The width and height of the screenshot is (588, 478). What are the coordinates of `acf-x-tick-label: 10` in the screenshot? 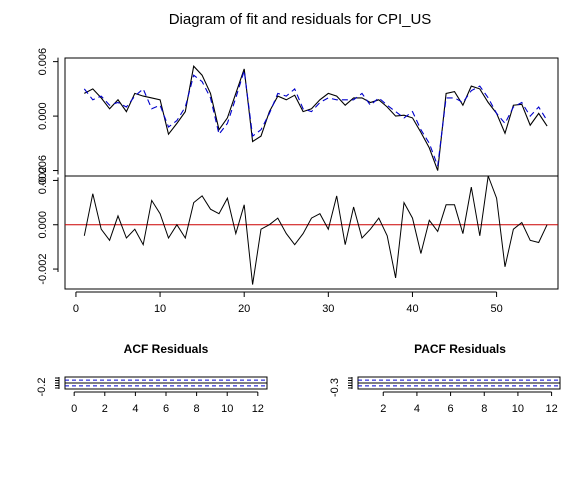 It's located at (227, 409).